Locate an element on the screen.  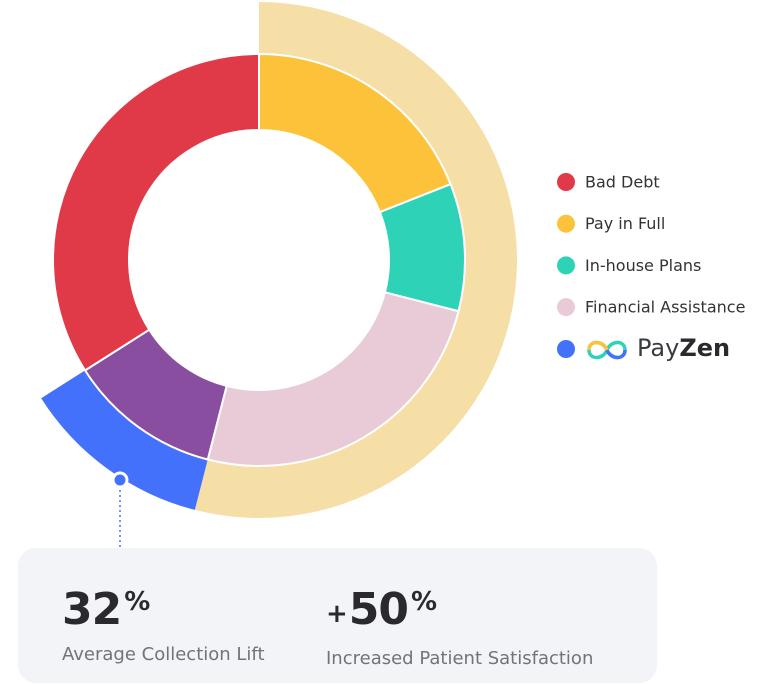
brand-name-part: Pay is located at coordinates (658, 348).